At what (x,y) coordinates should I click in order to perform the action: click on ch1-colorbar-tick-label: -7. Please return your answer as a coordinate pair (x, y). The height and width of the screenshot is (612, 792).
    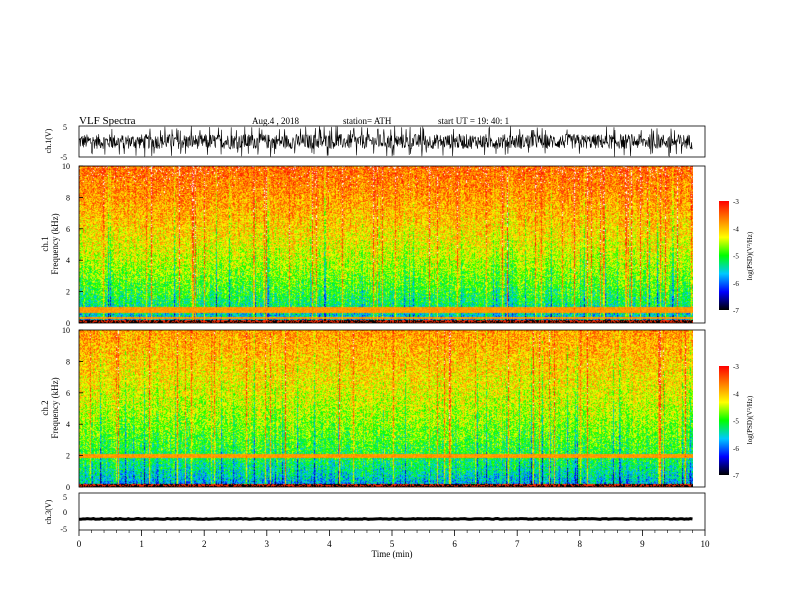
    Looking at the image, I should click on (736, 311).